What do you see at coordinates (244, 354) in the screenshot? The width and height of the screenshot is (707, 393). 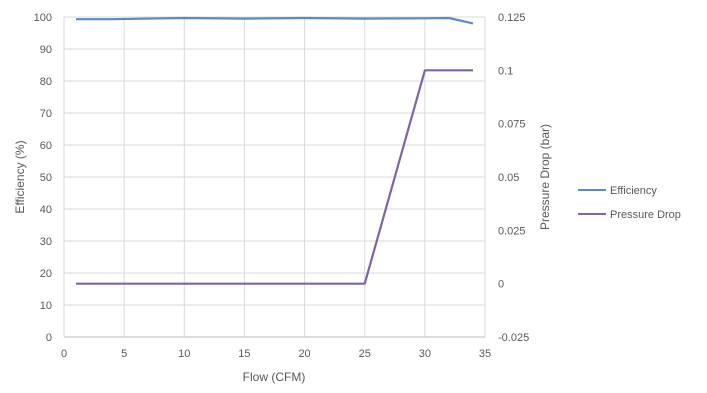 I see `x-tick-label: 15` at bounding box center [244, 354].